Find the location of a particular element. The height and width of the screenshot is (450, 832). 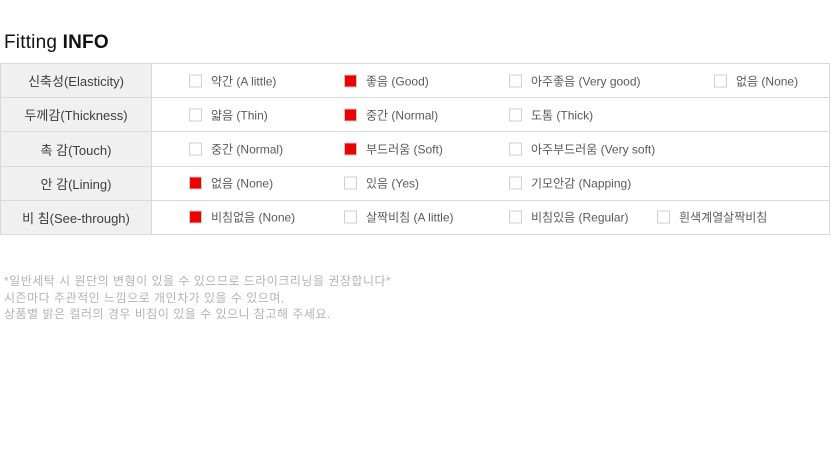

page-title-bold: INFO is located at coordinates (85, 42).